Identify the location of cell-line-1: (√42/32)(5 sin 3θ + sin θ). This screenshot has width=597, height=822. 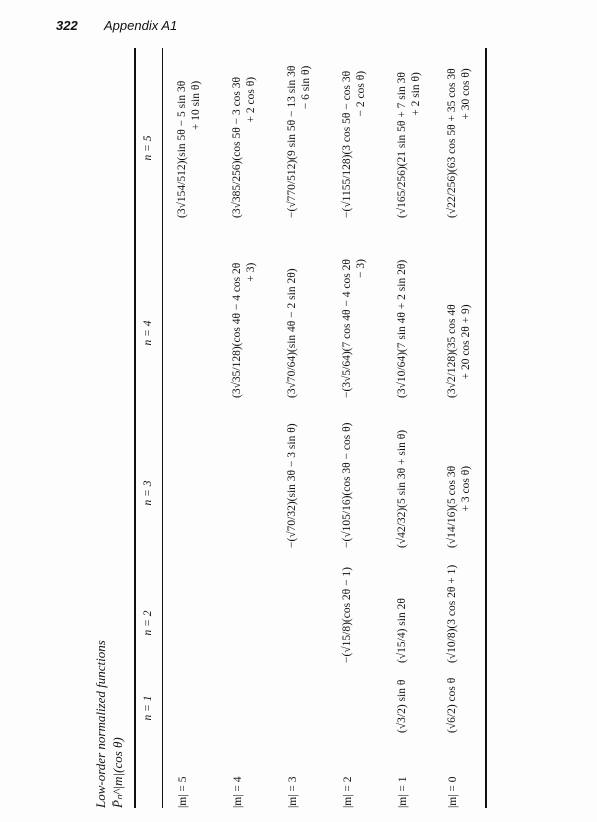
(402, 489).